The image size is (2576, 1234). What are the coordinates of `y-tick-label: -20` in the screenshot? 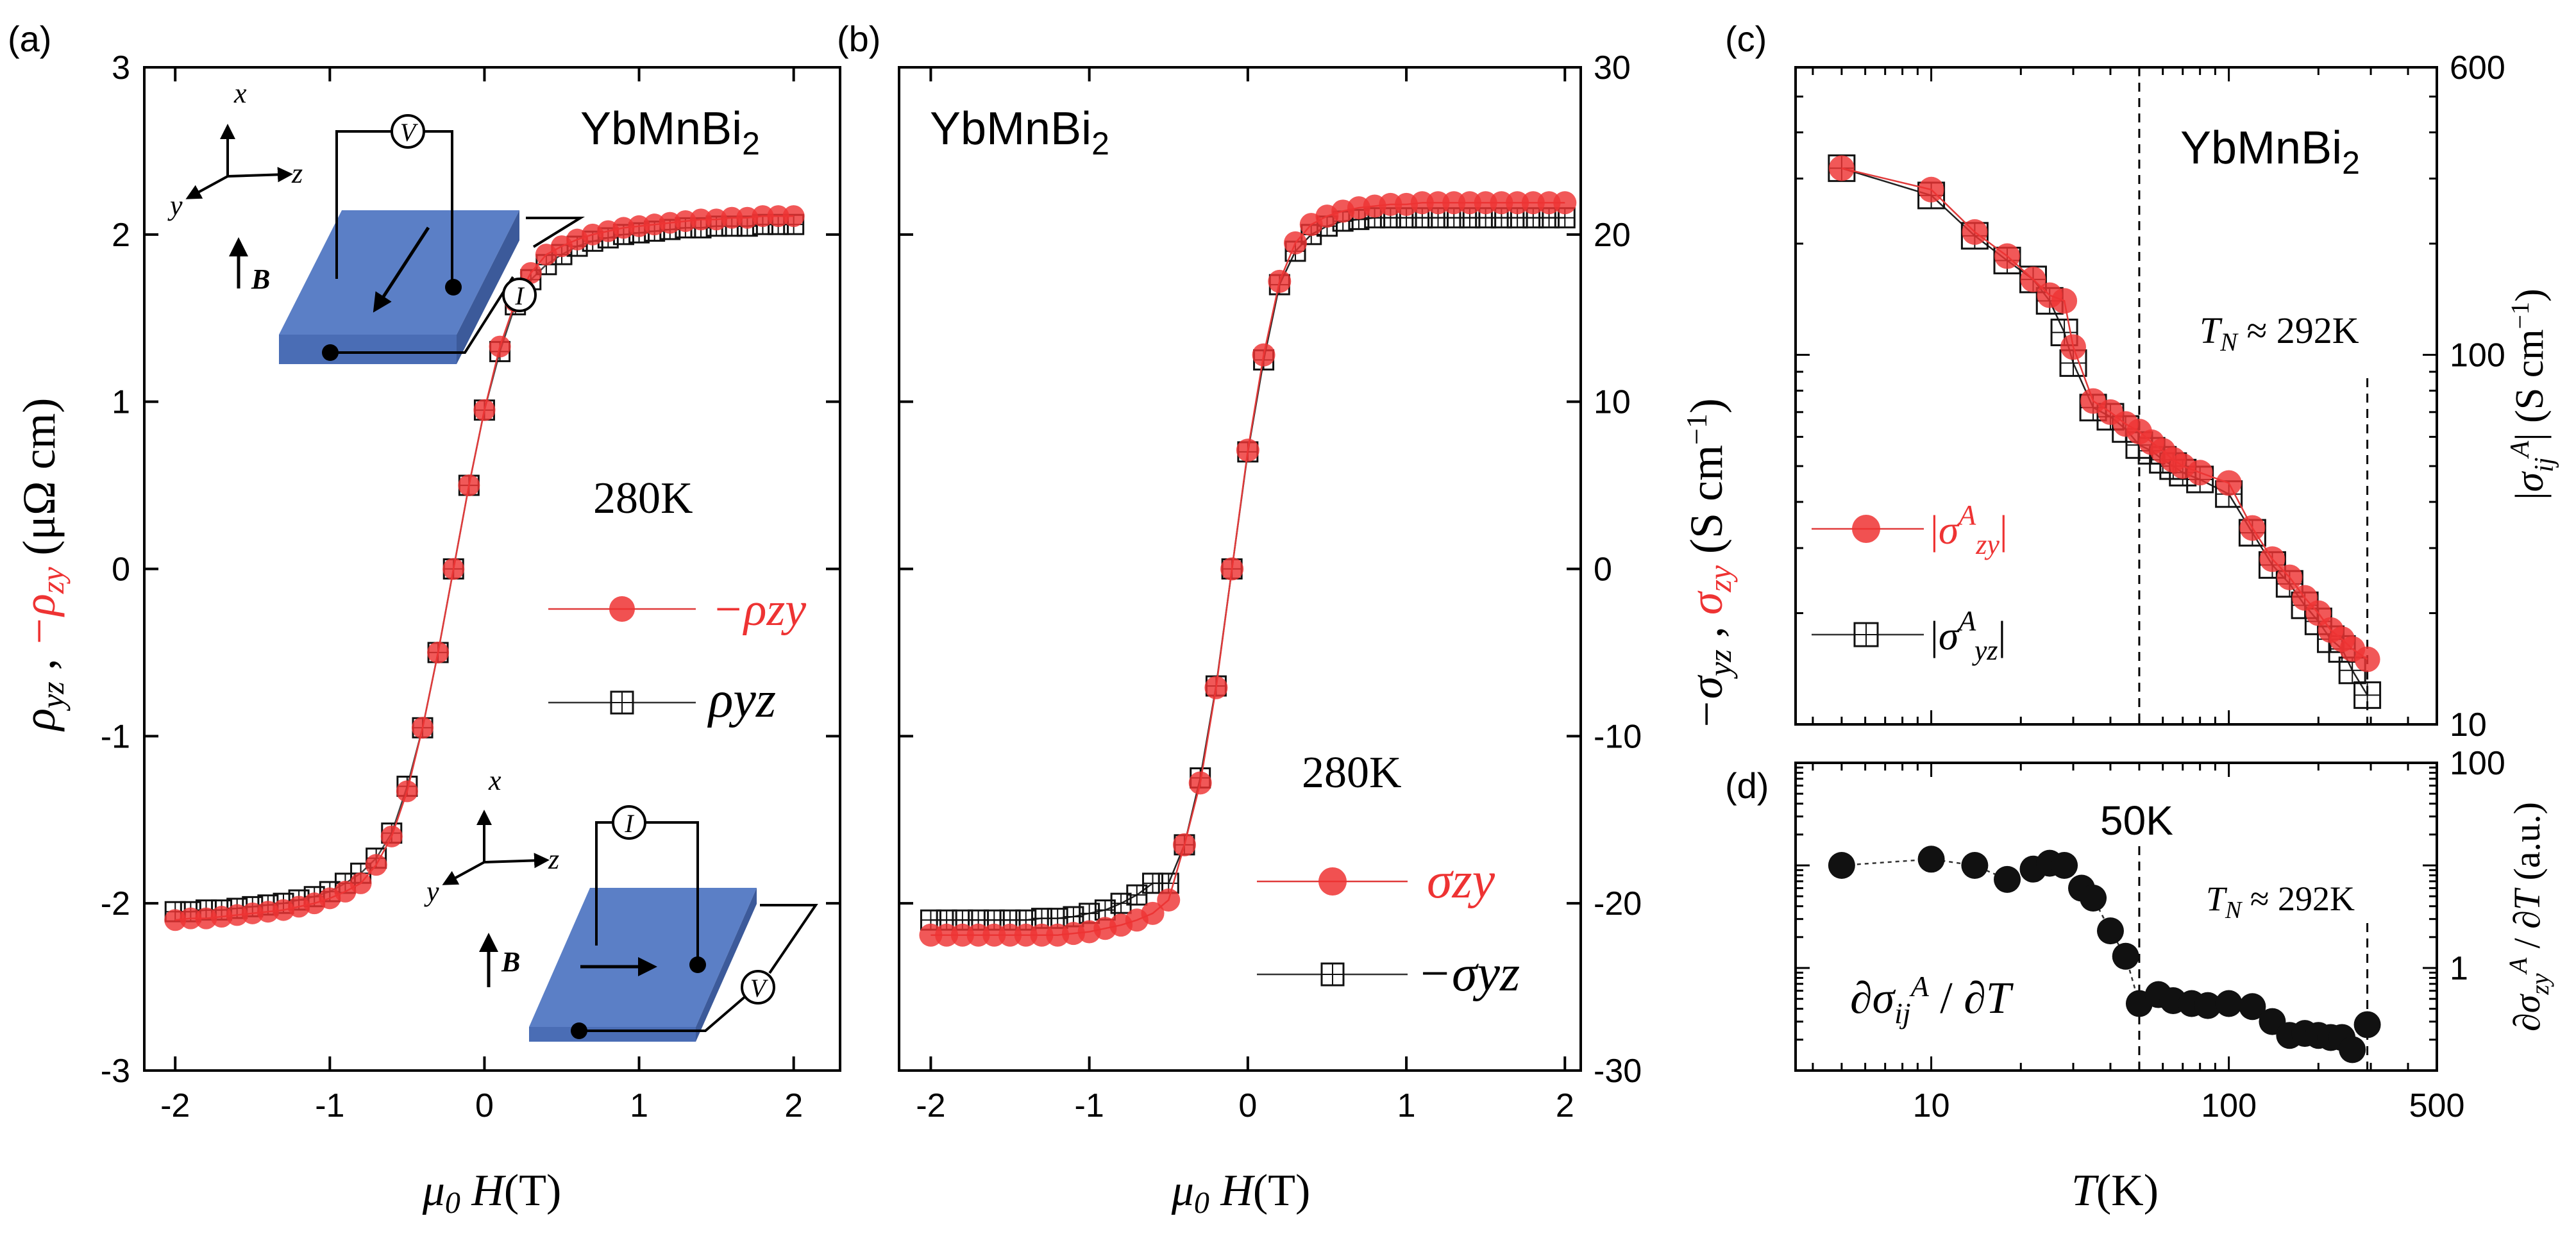 It's located at (1618, 903).